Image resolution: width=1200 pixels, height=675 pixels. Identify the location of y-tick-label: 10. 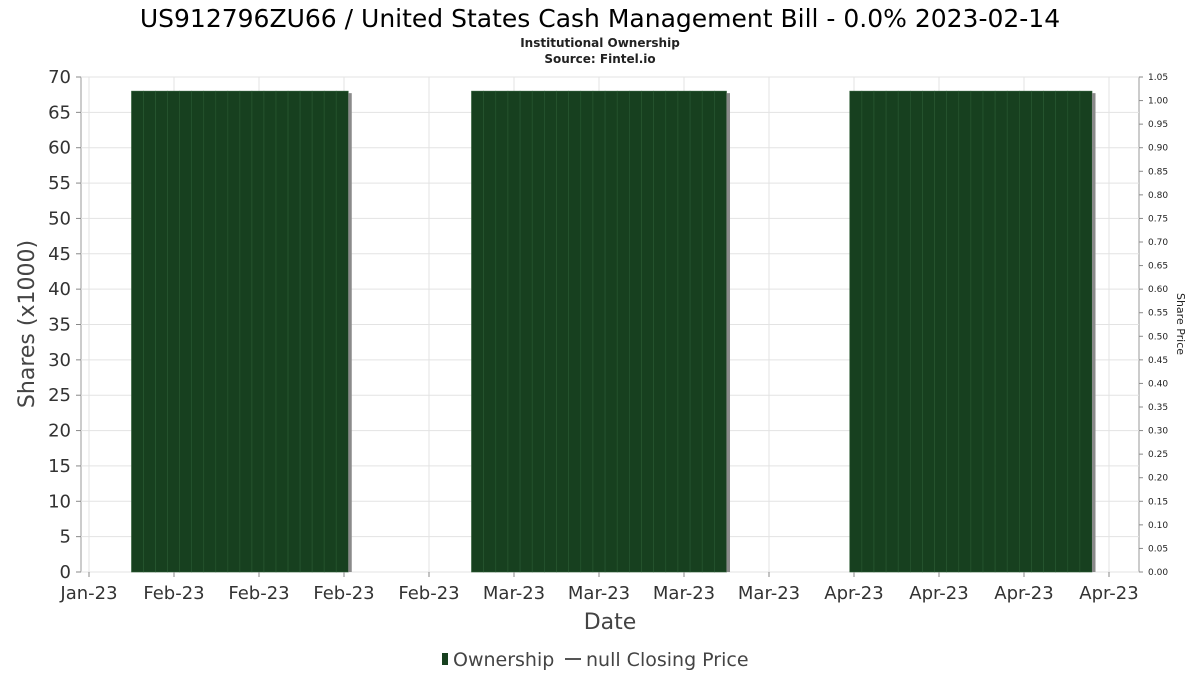
(59, 501).